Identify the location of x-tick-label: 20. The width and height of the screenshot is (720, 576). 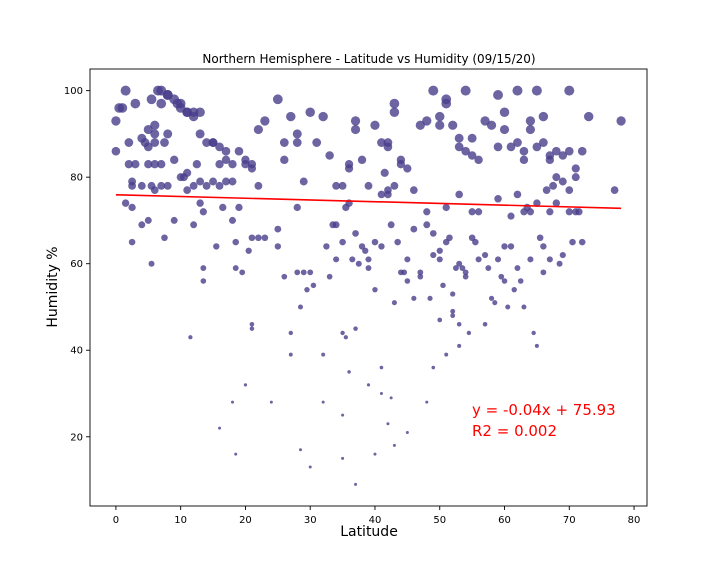
(245, 520).